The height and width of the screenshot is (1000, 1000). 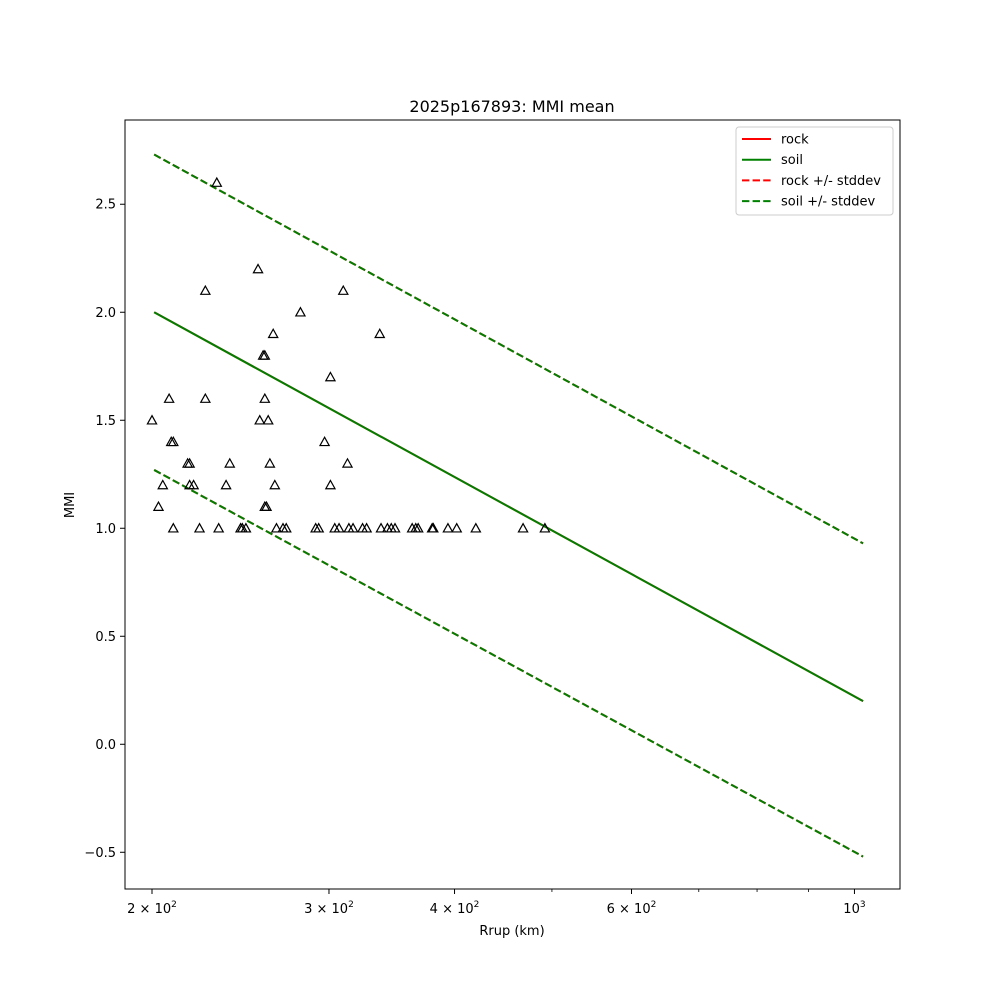 What do you see at coordinates (105, 745) in the screenshot?
I see `y-tick-label: 0.0` at bounding box center [105, 745].